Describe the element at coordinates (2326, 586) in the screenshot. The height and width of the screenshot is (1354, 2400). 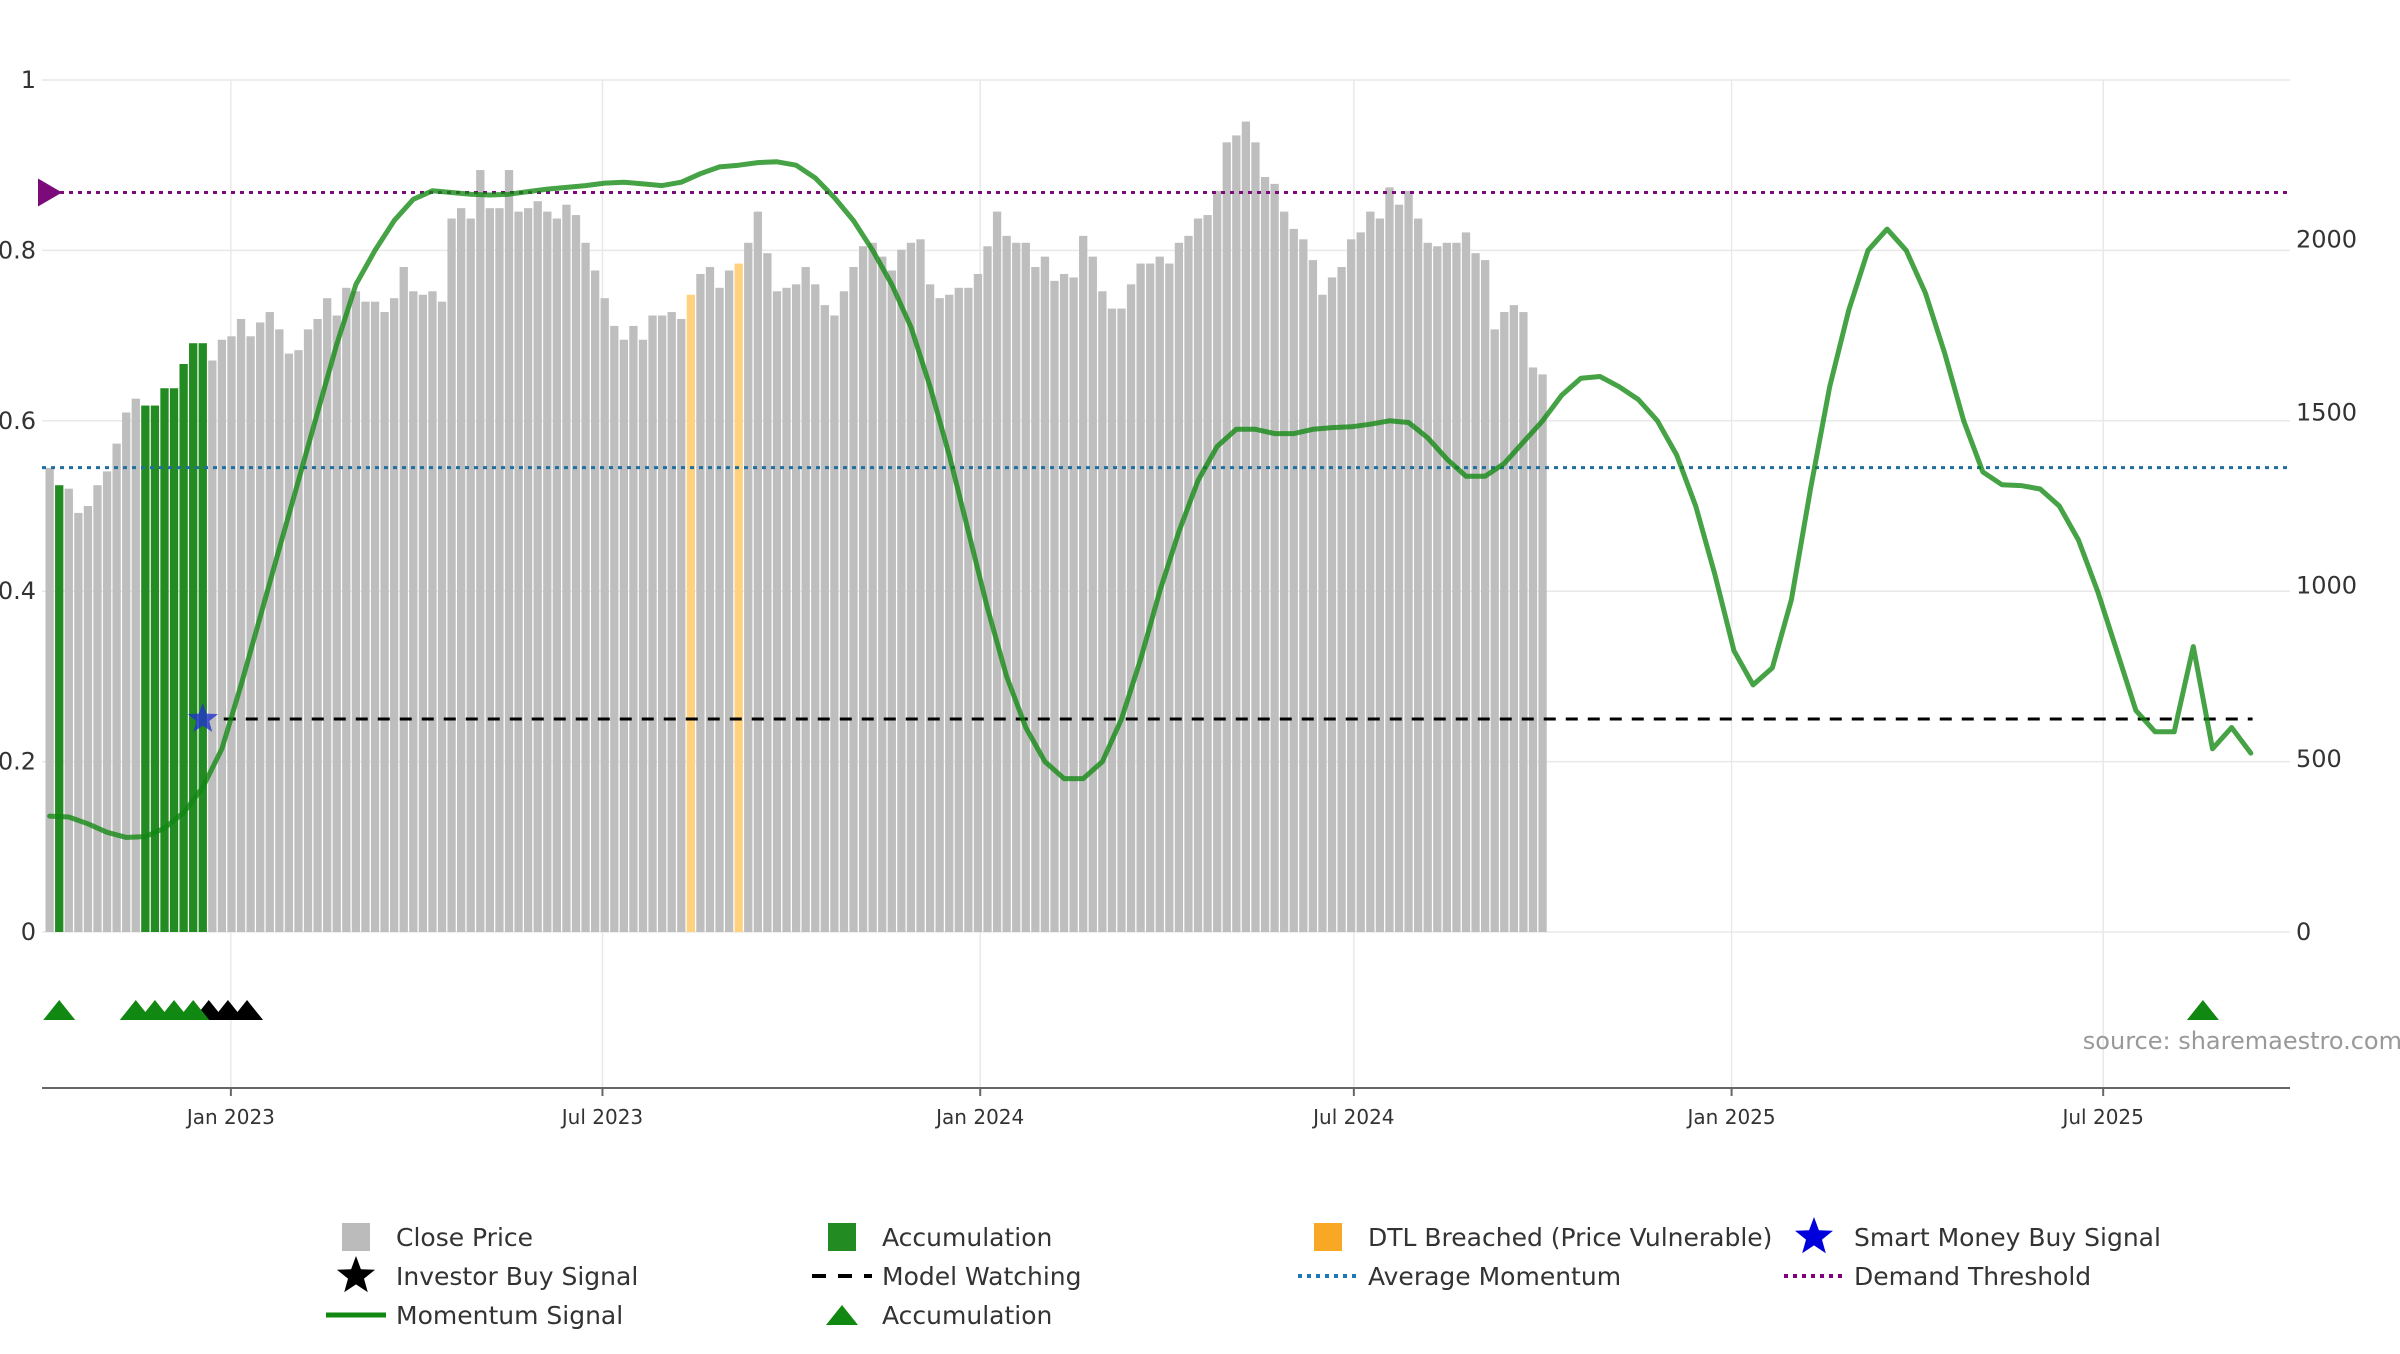
I see `right-axis-tick-label: 1000` at that location.